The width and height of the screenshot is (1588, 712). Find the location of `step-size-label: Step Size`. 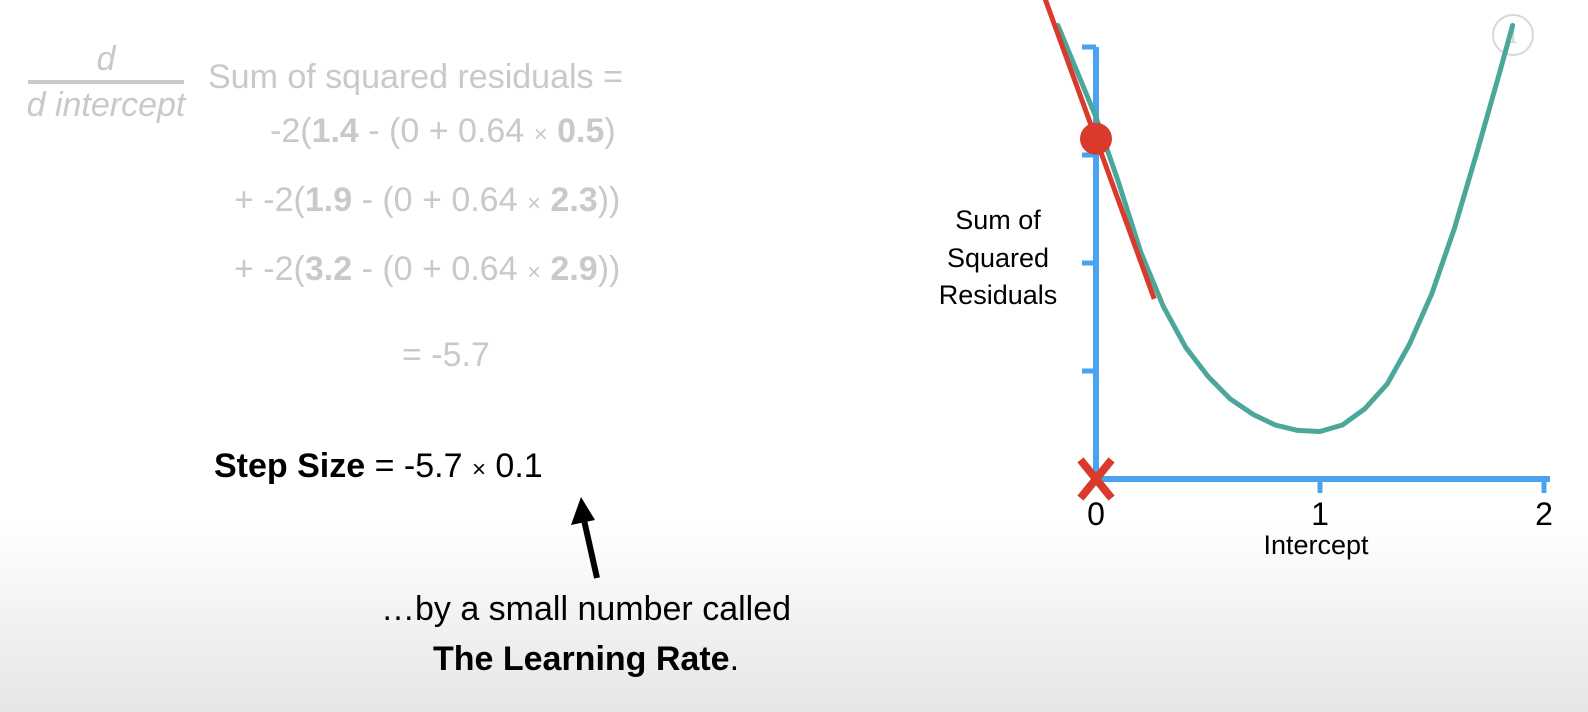

step-size-label: Step Size is located at coordinates (290, 466).